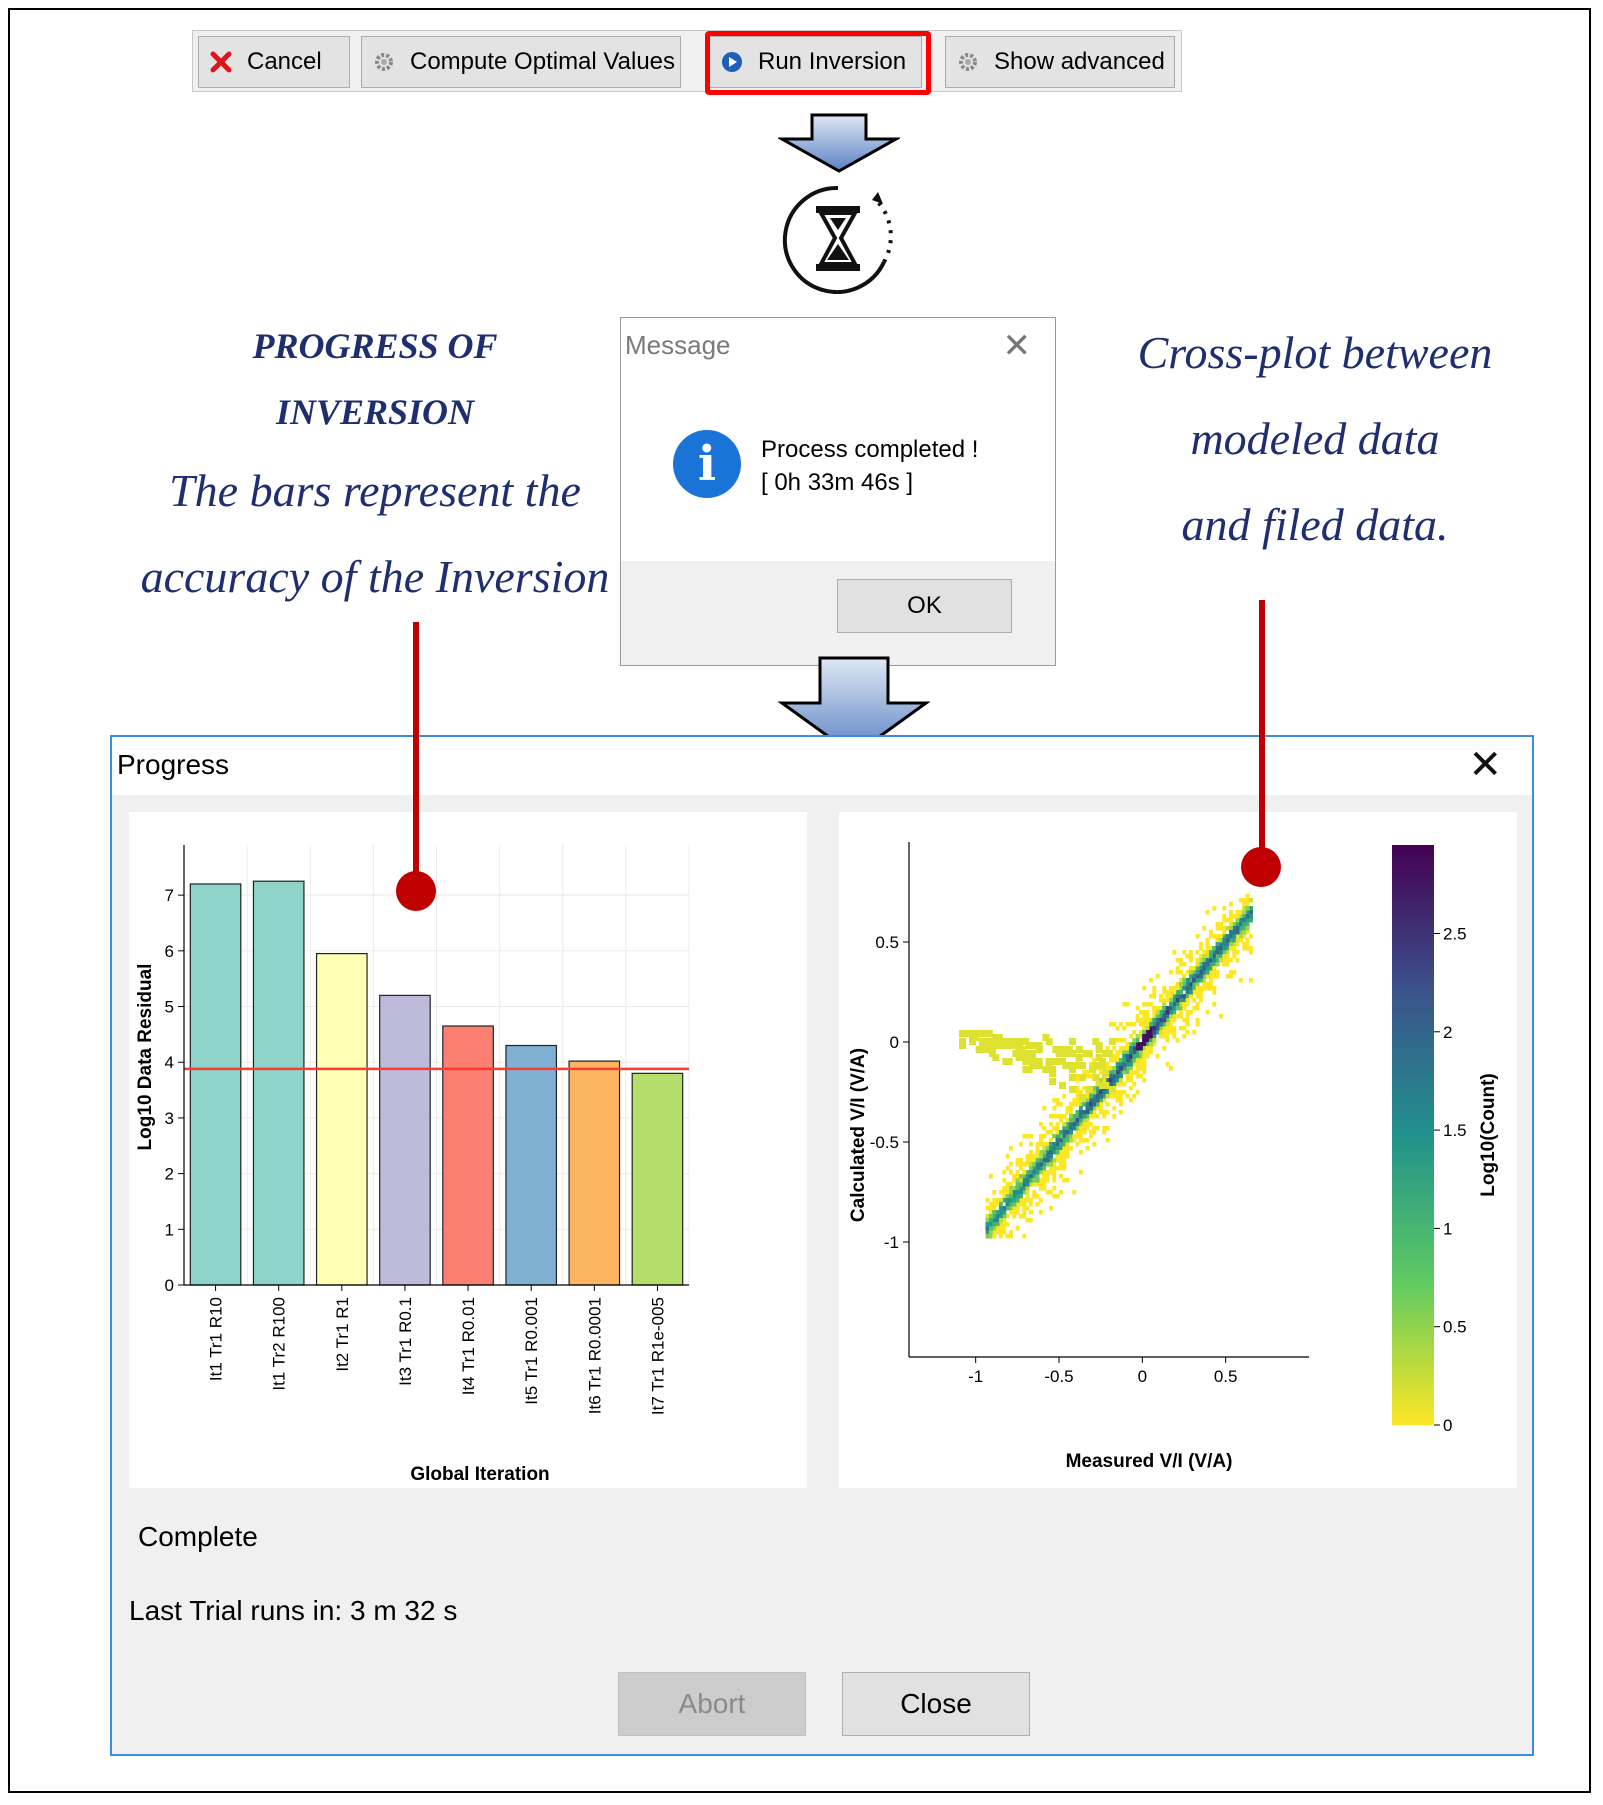 This screenshot has height=1805, width=1603. I want to click on colorbar-tick-label: 1, so click(1447, 1228).